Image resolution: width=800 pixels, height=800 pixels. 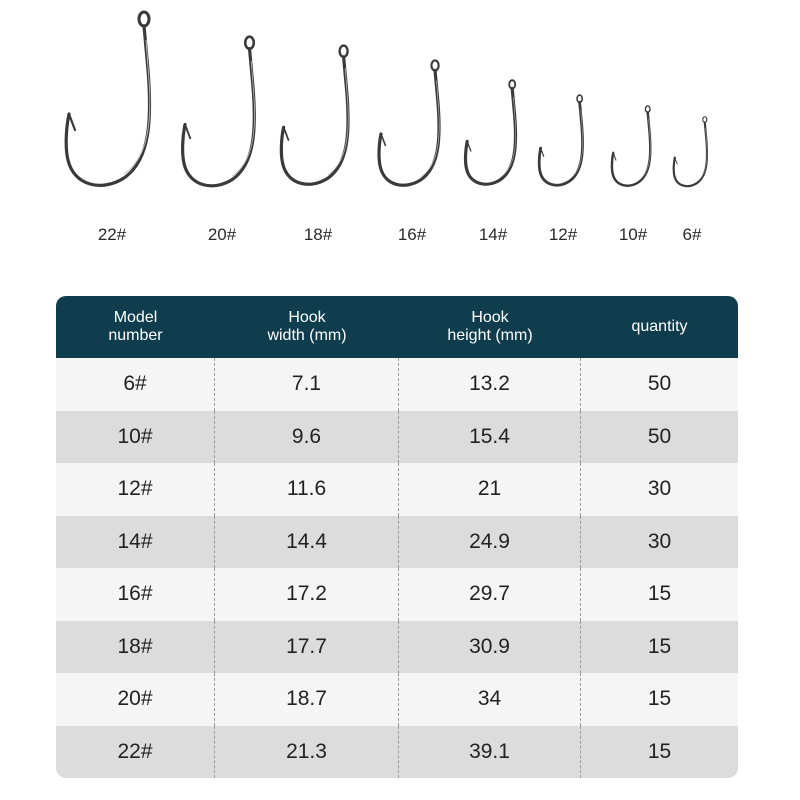 I want to click on cell-hook-width: 21.3, so click(x=307, y=751).